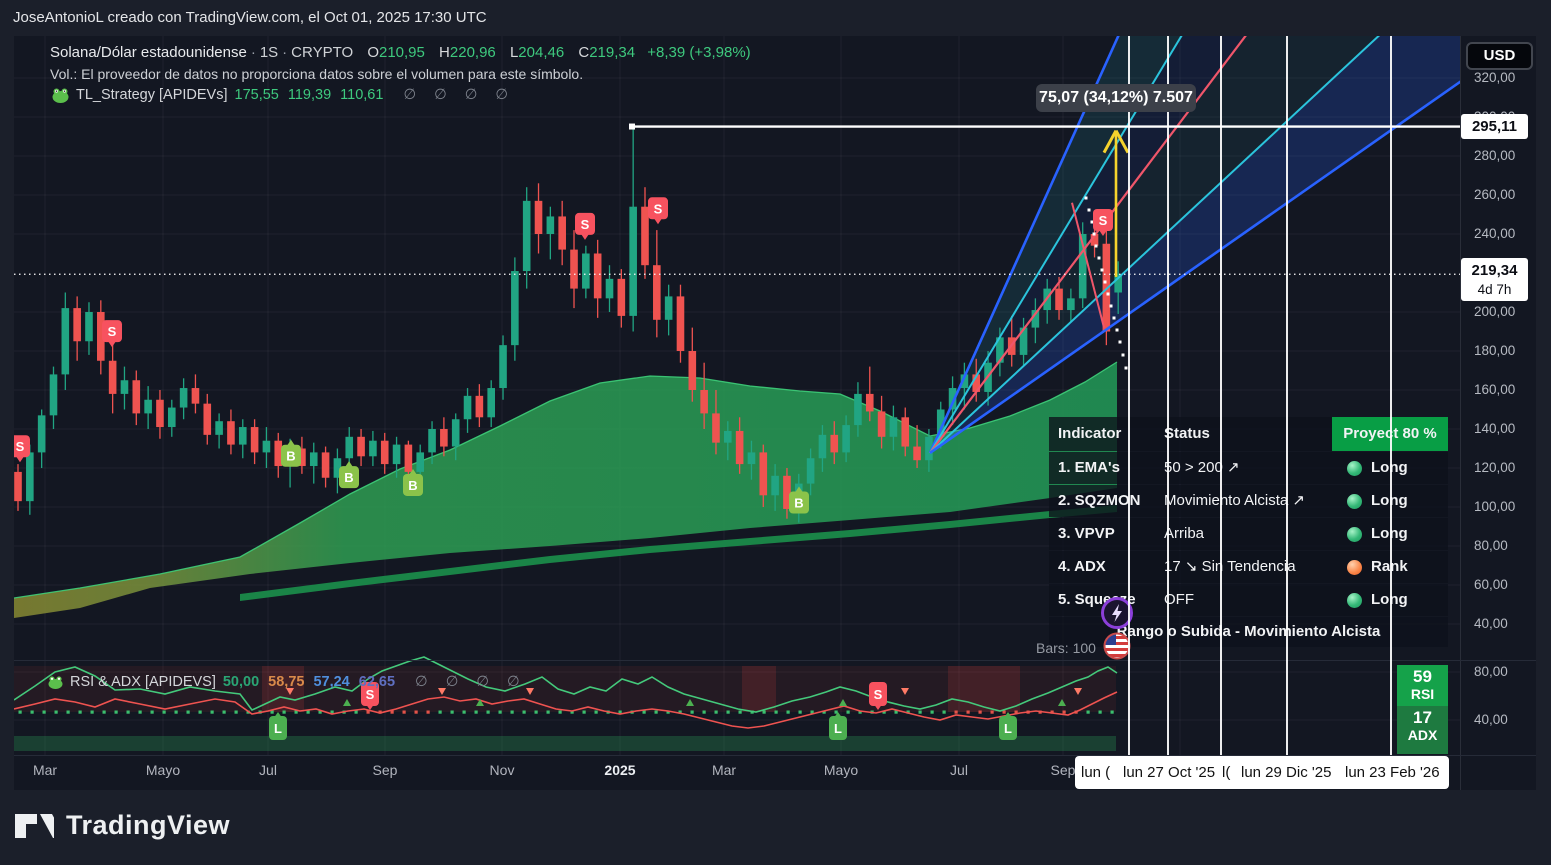 Image resolution: width=1551 pixels, height=865 pixels. What do you see at coordinates (759, 689) in the screenshot?
I see `squeeze-zone` at bounding box center [759, 689].